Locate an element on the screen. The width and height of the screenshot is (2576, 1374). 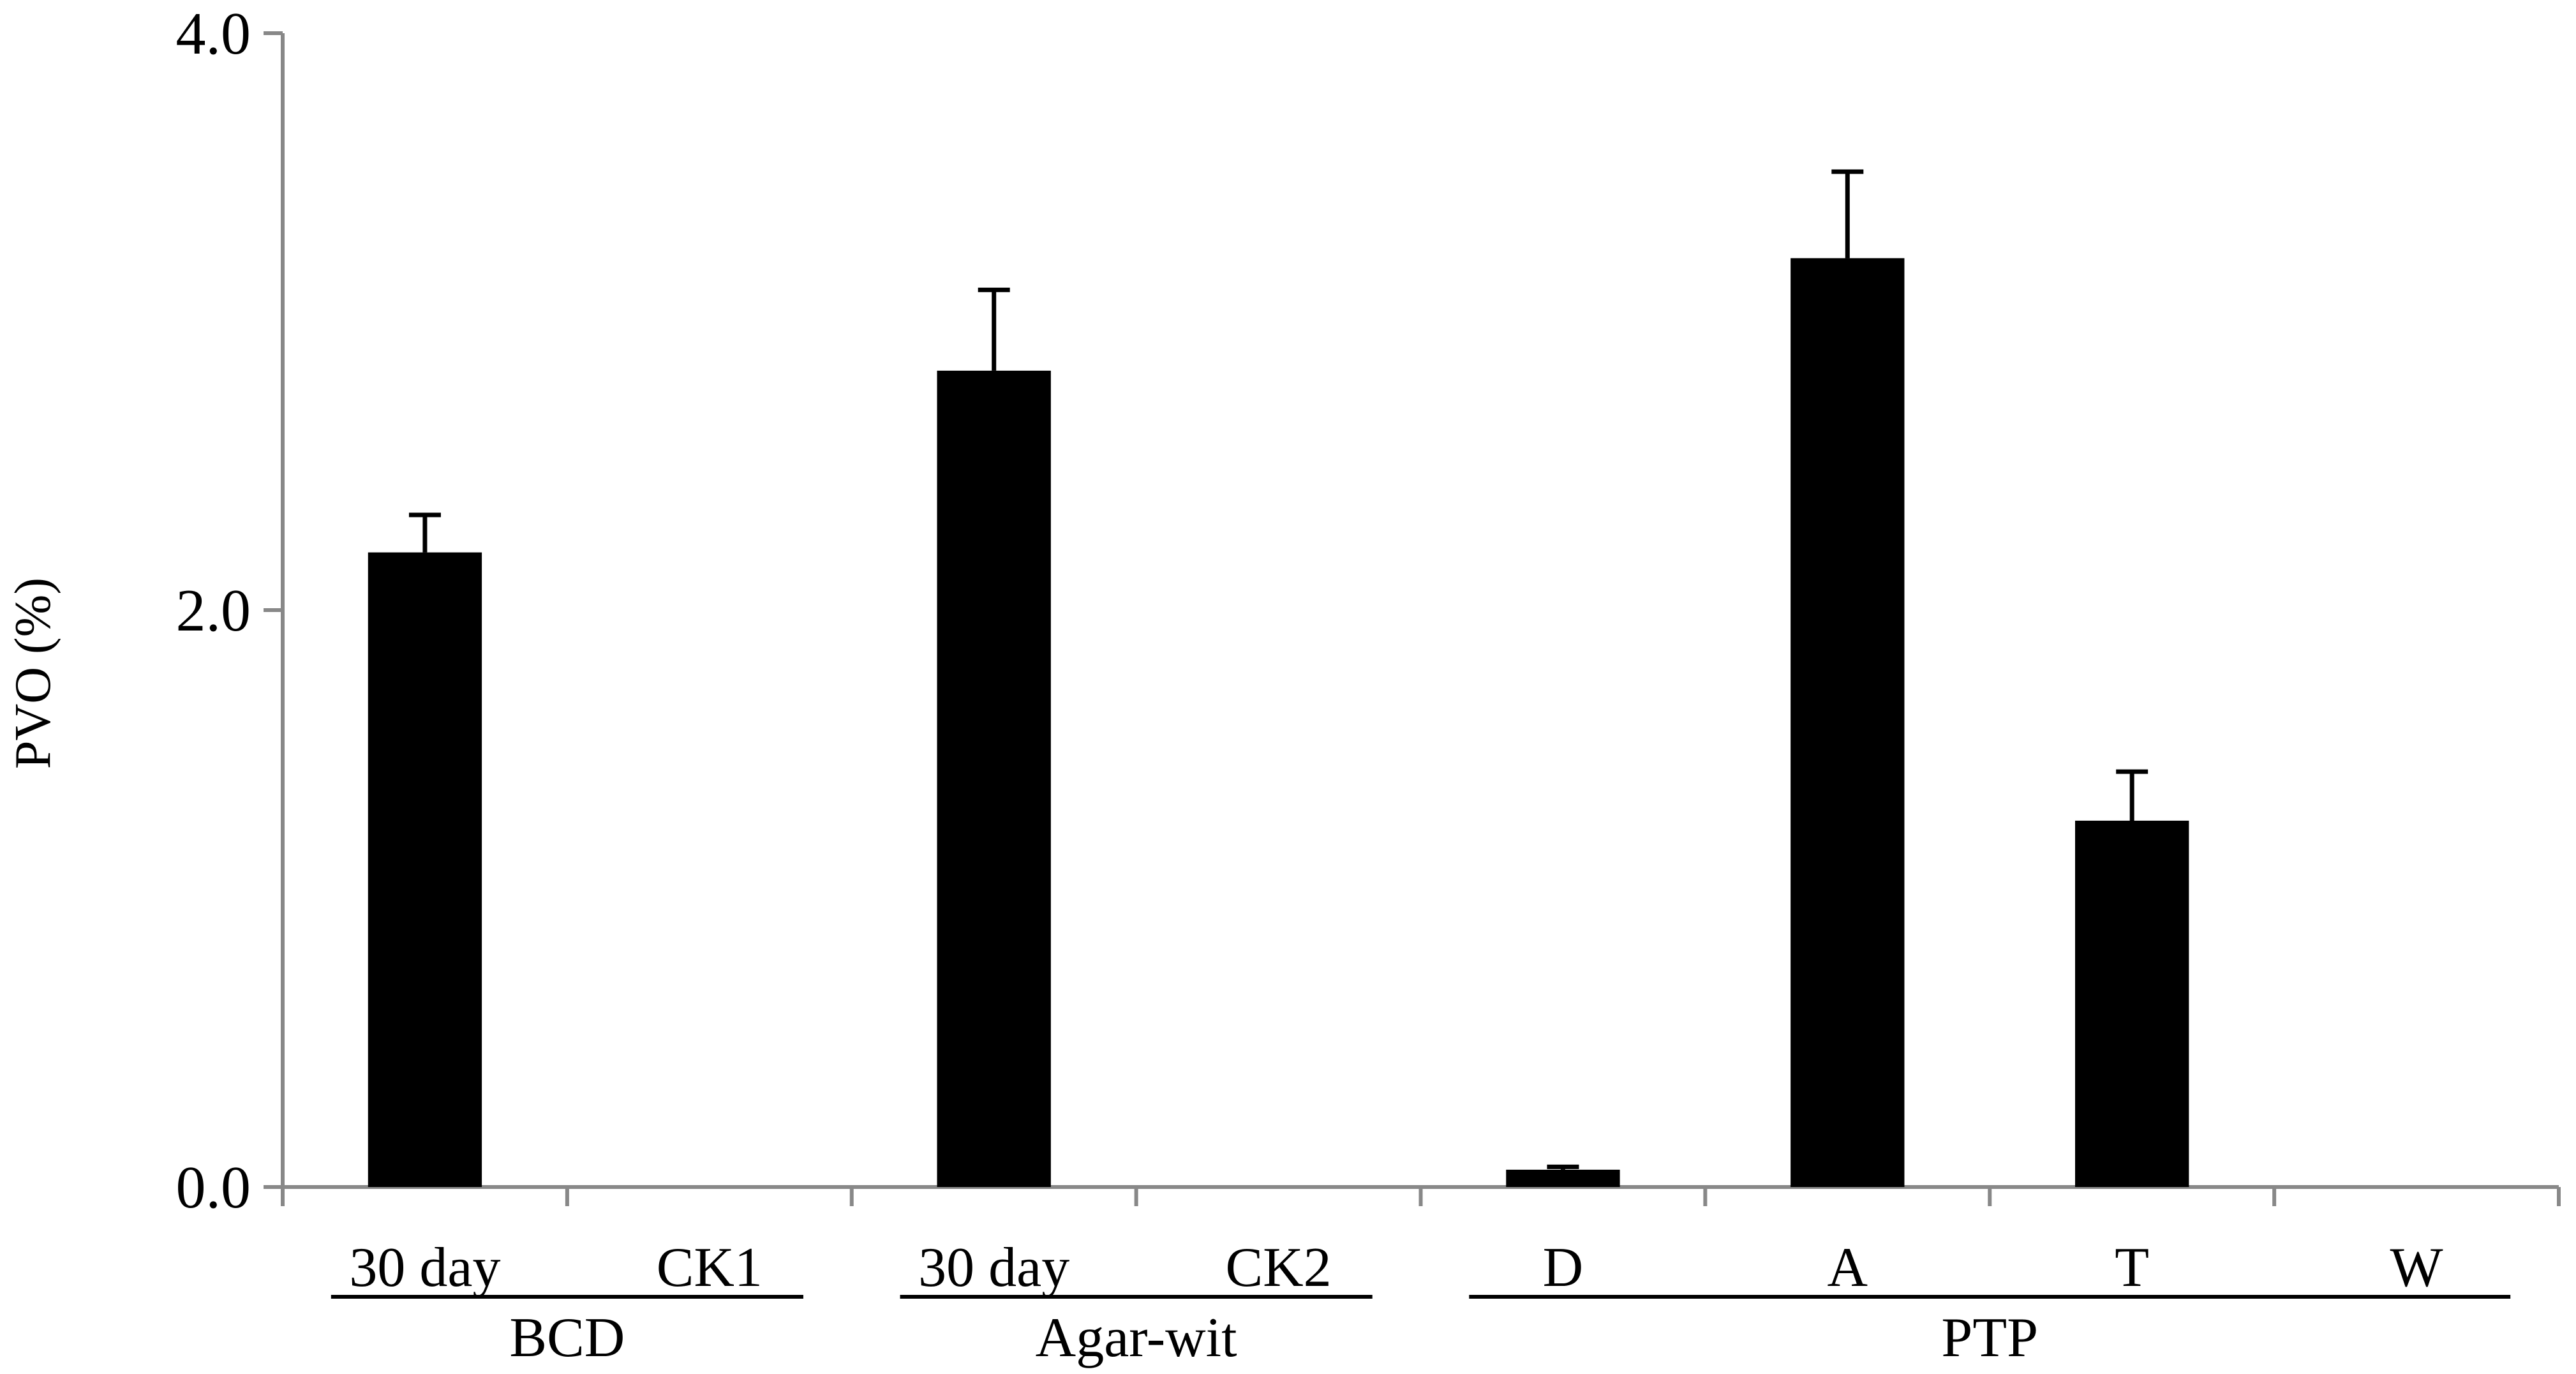
x-category-label: T is located at coordinates (2132, 1268).